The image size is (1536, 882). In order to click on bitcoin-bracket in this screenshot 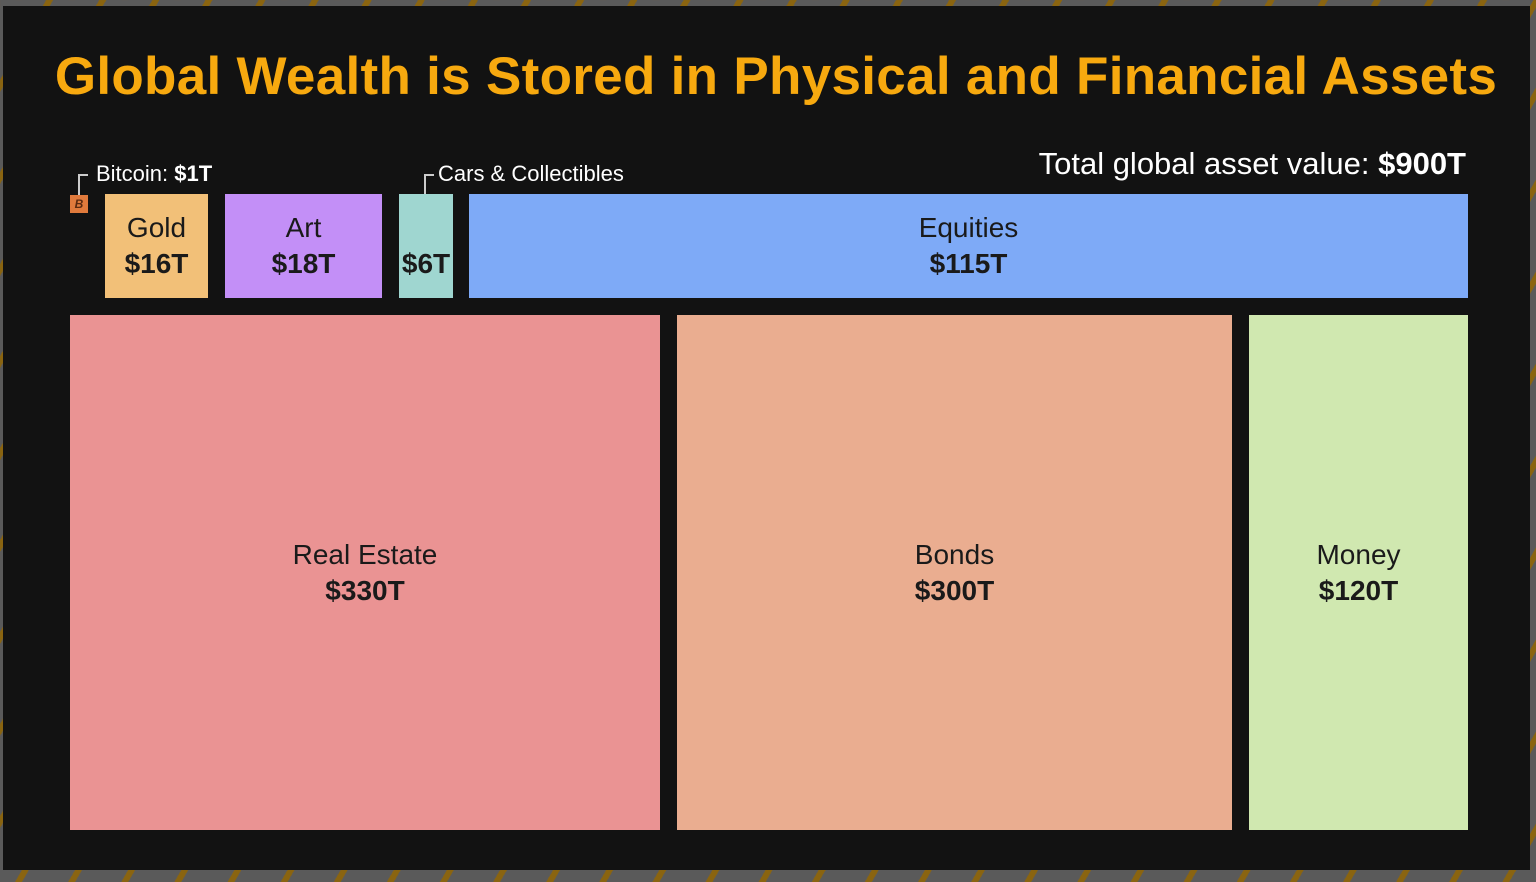, I will do `click(83, 185)`.